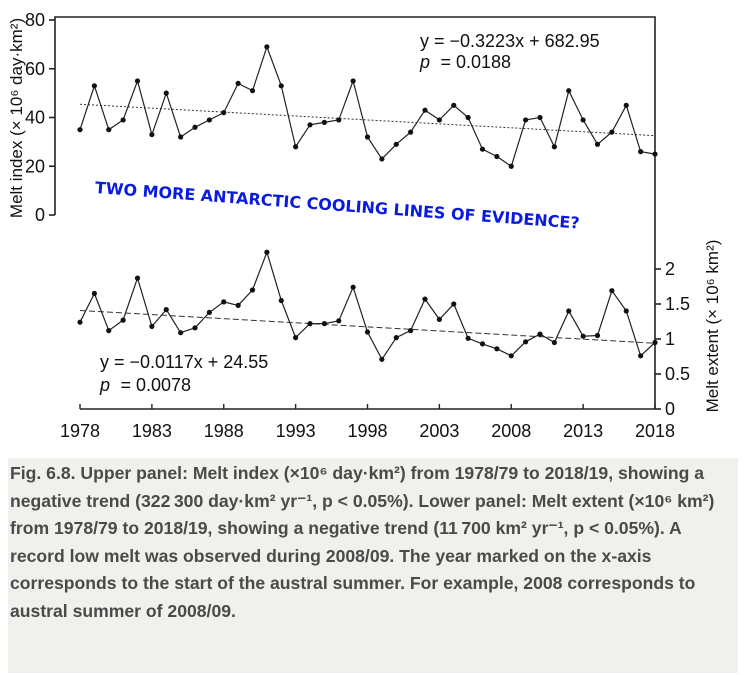 The image size is (744, 675). What do you see at coordinates (510, 41) in the screenshot?
I see `upper-trend-equation: y = −0.3223x + 682.95` at bounding box center [510, 41].